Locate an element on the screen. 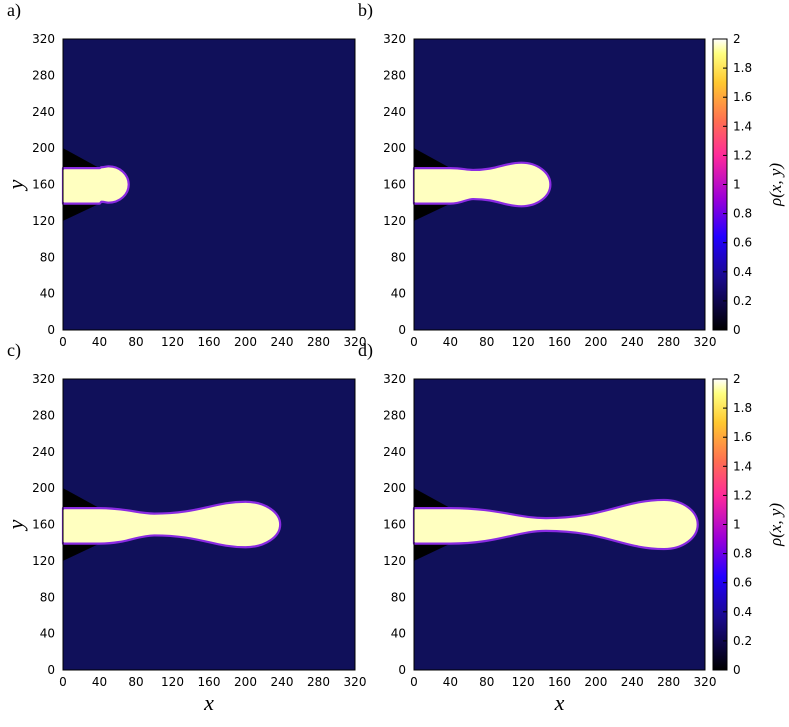  panel-a-label: a) is located at coordinates (14, 10).